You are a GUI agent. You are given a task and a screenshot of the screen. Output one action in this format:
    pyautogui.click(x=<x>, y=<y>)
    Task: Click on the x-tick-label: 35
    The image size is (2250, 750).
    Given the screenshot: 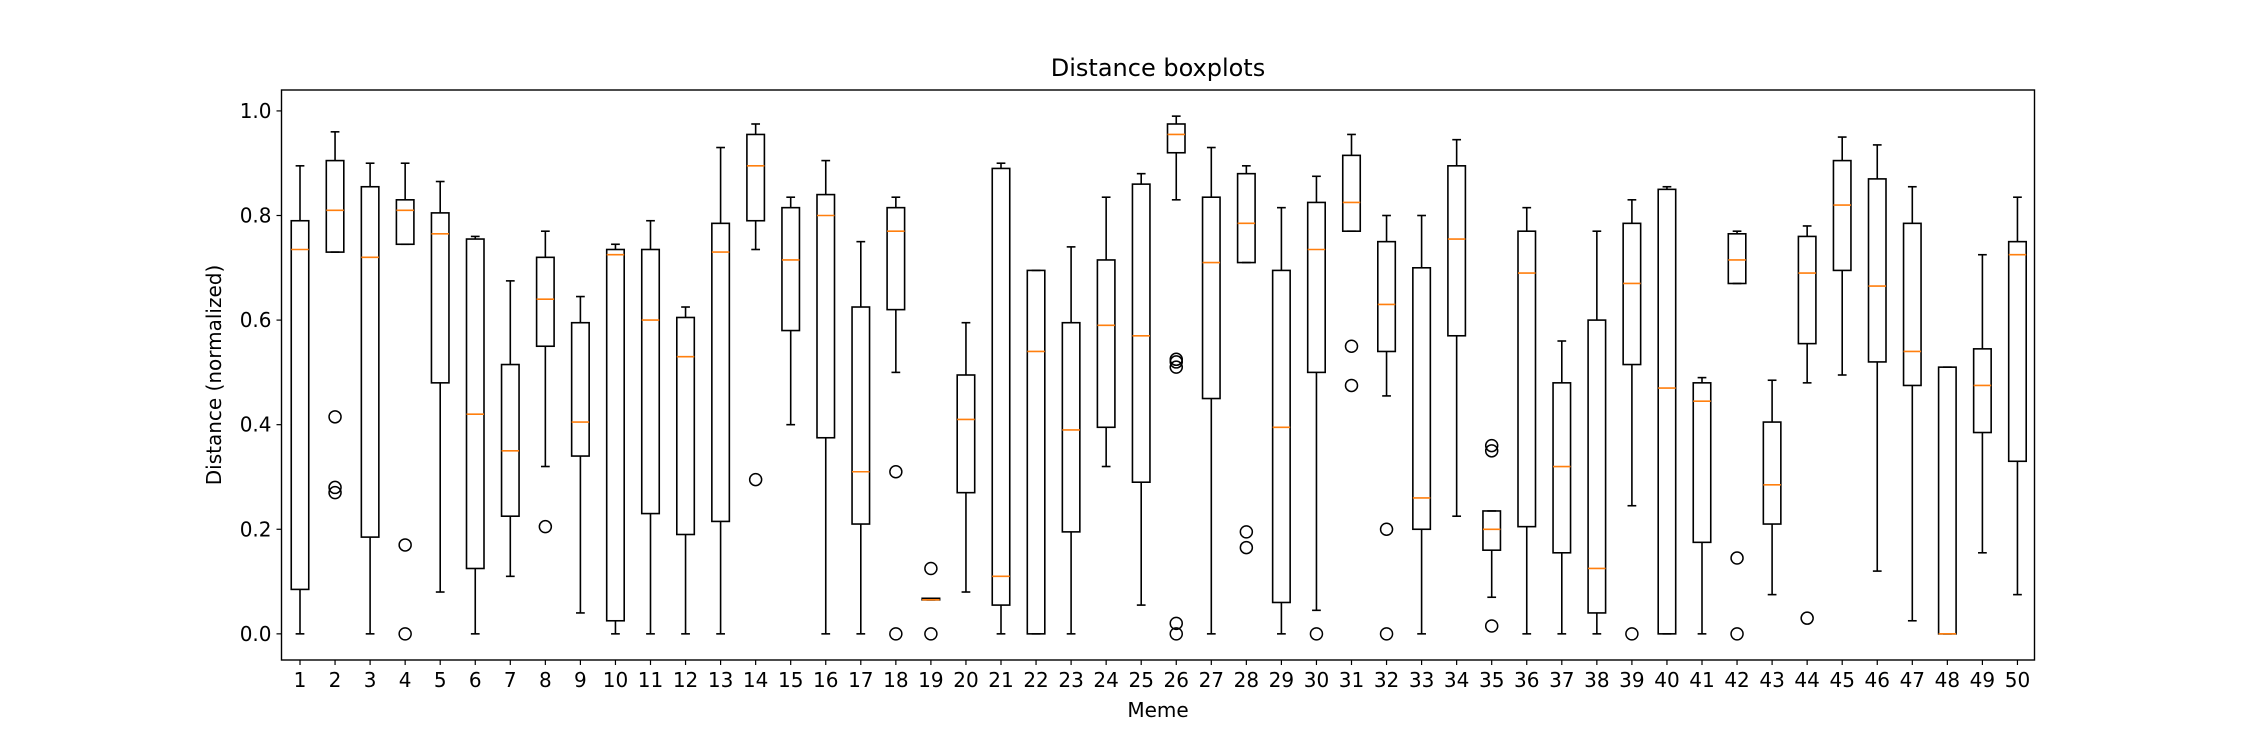 What is the action you would take?
    pyautogui.click(x=1491, y=680)
    